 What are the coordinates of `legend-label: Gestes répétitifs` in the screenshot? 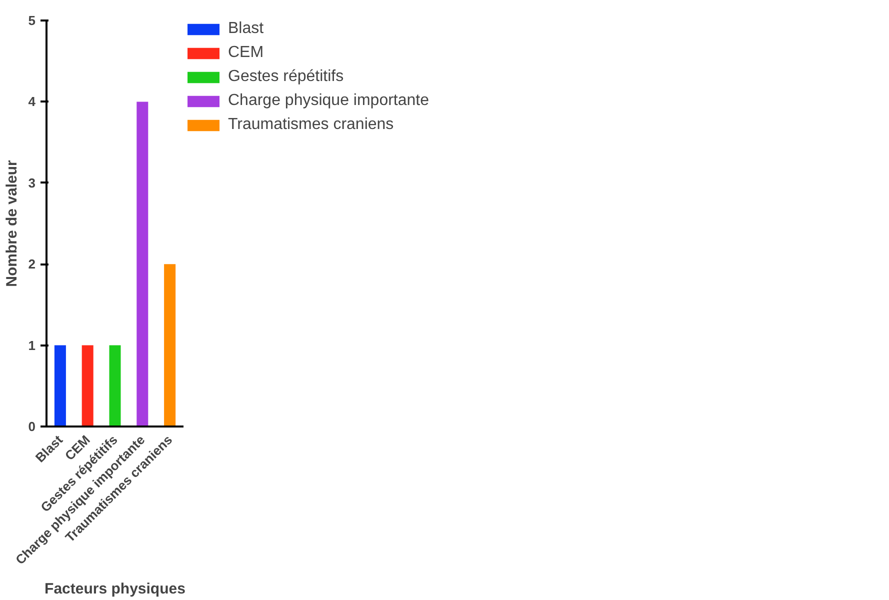 It's located at (286, 77).